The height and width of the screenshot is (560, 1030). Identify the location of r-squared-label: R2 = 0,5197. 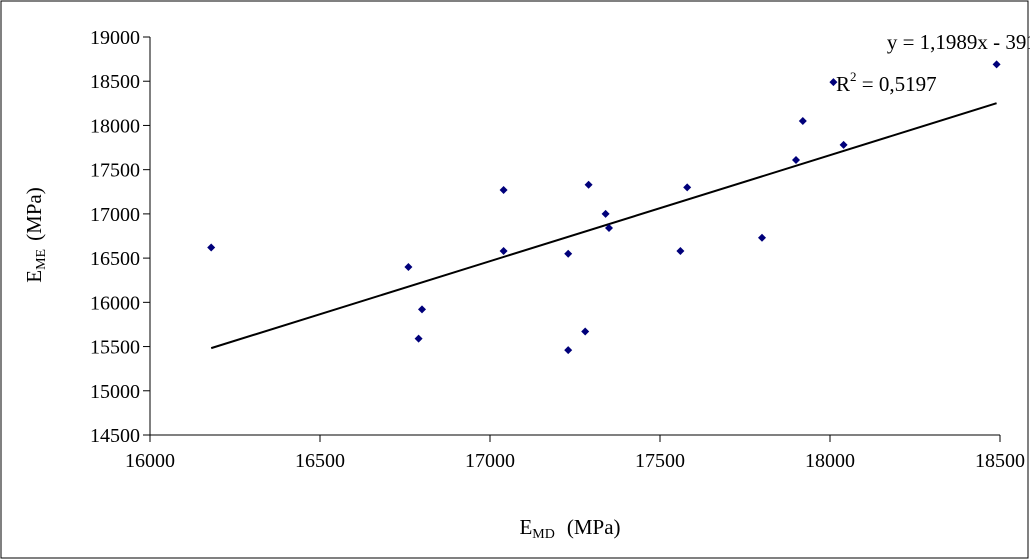
(886, 82).